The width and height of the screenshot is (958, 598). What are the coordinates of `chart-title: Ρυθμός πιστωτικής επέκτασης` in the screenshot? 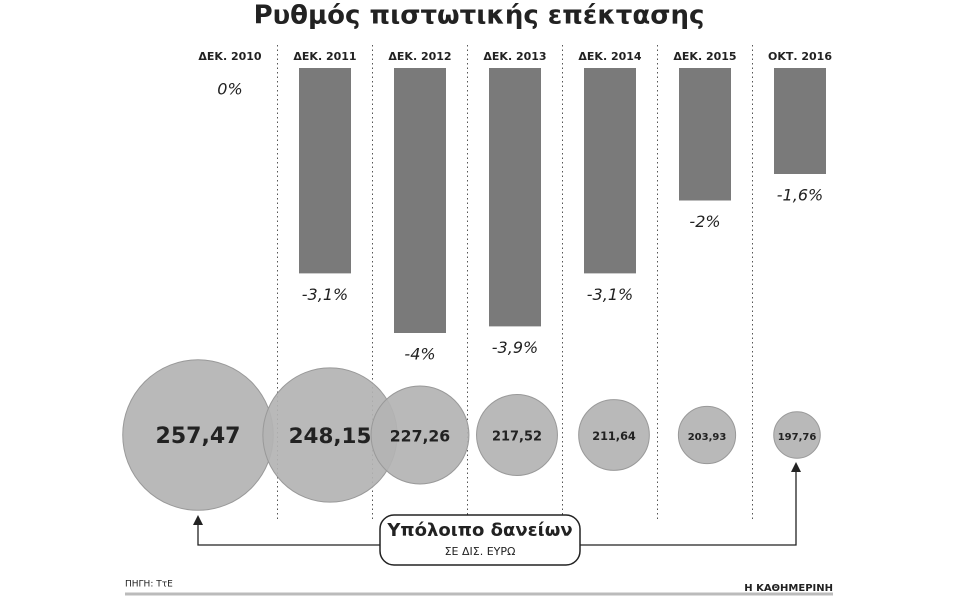 It's located at (479, 16).